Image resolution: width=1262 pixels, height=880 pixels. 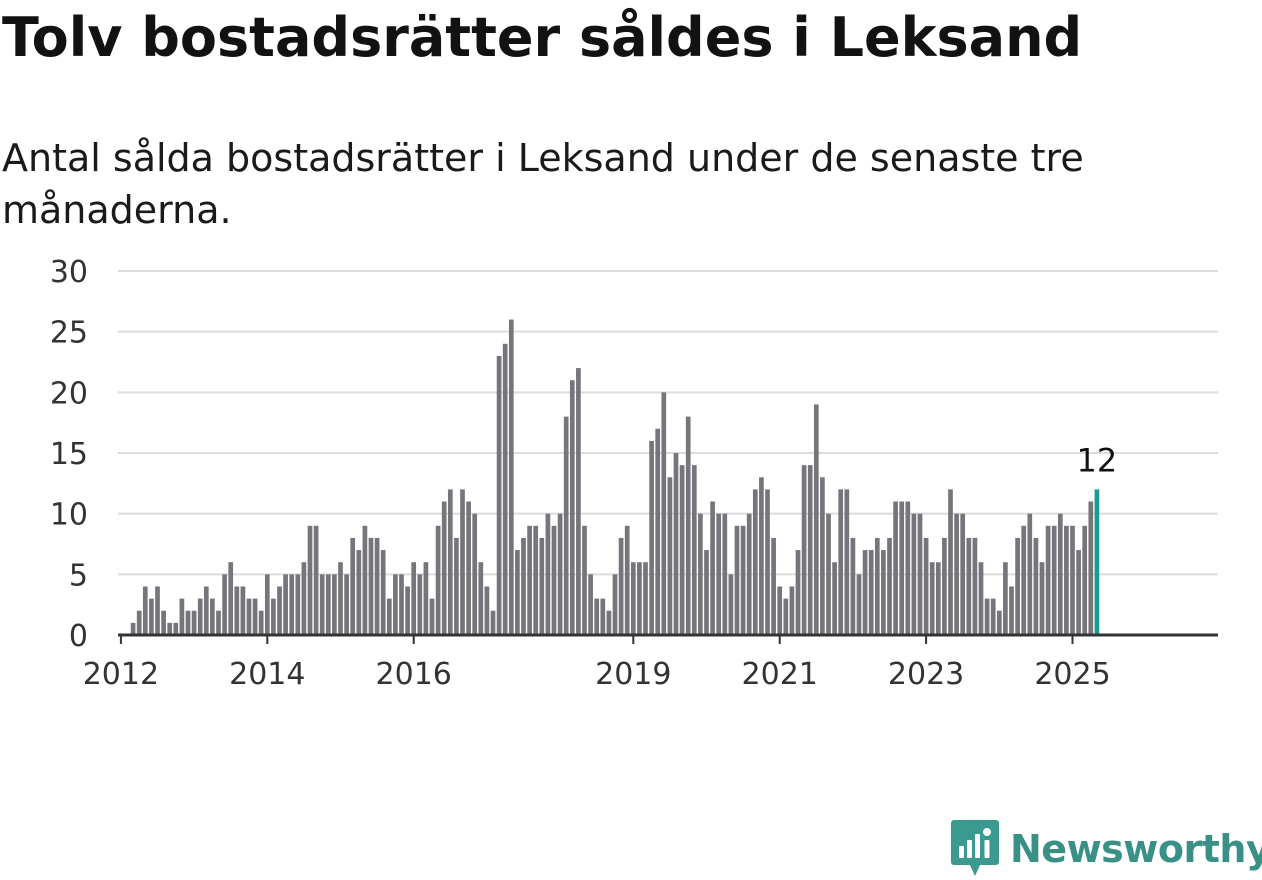 I want to click on latest-value-label: 12, so click(x=1097, y=460).